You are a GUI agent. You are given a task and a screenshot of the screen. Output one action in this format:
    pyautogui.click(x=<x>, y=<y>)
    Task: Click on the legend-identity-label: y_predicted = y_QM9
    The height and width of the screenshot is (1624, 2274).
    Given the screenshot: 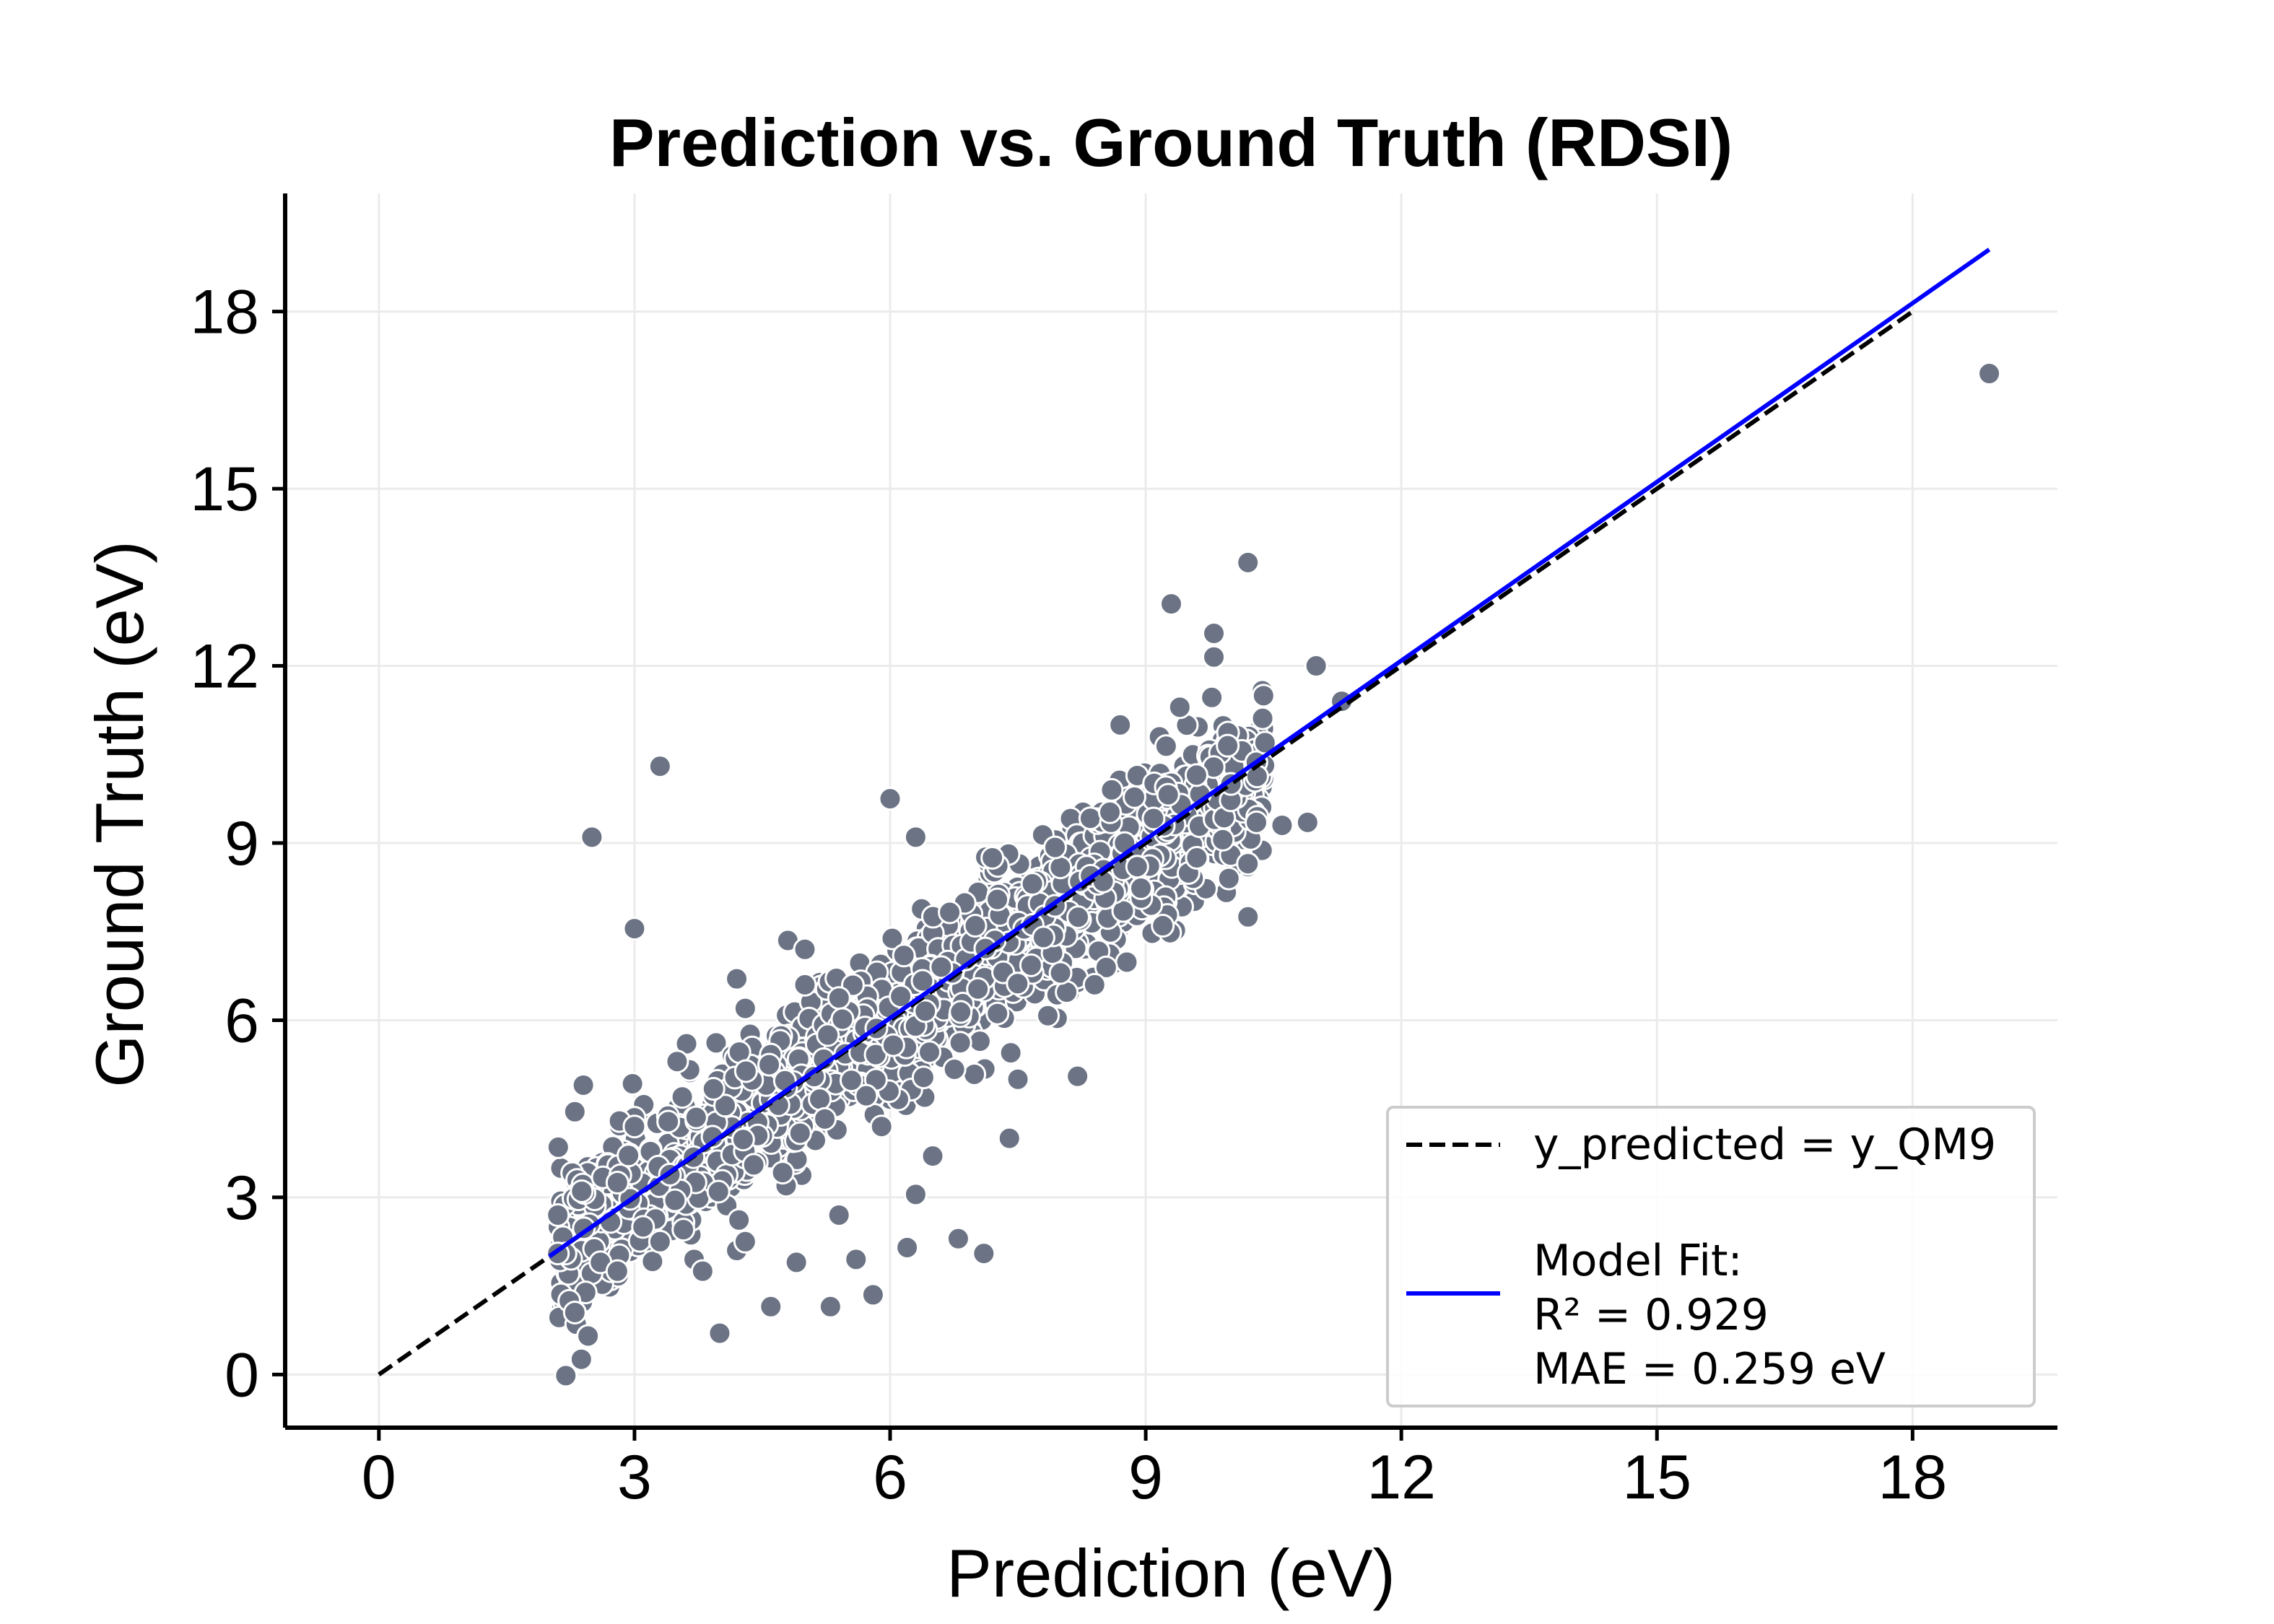 What is the action you would take?
    pyautogui.click(x=1765, y=1144)
    